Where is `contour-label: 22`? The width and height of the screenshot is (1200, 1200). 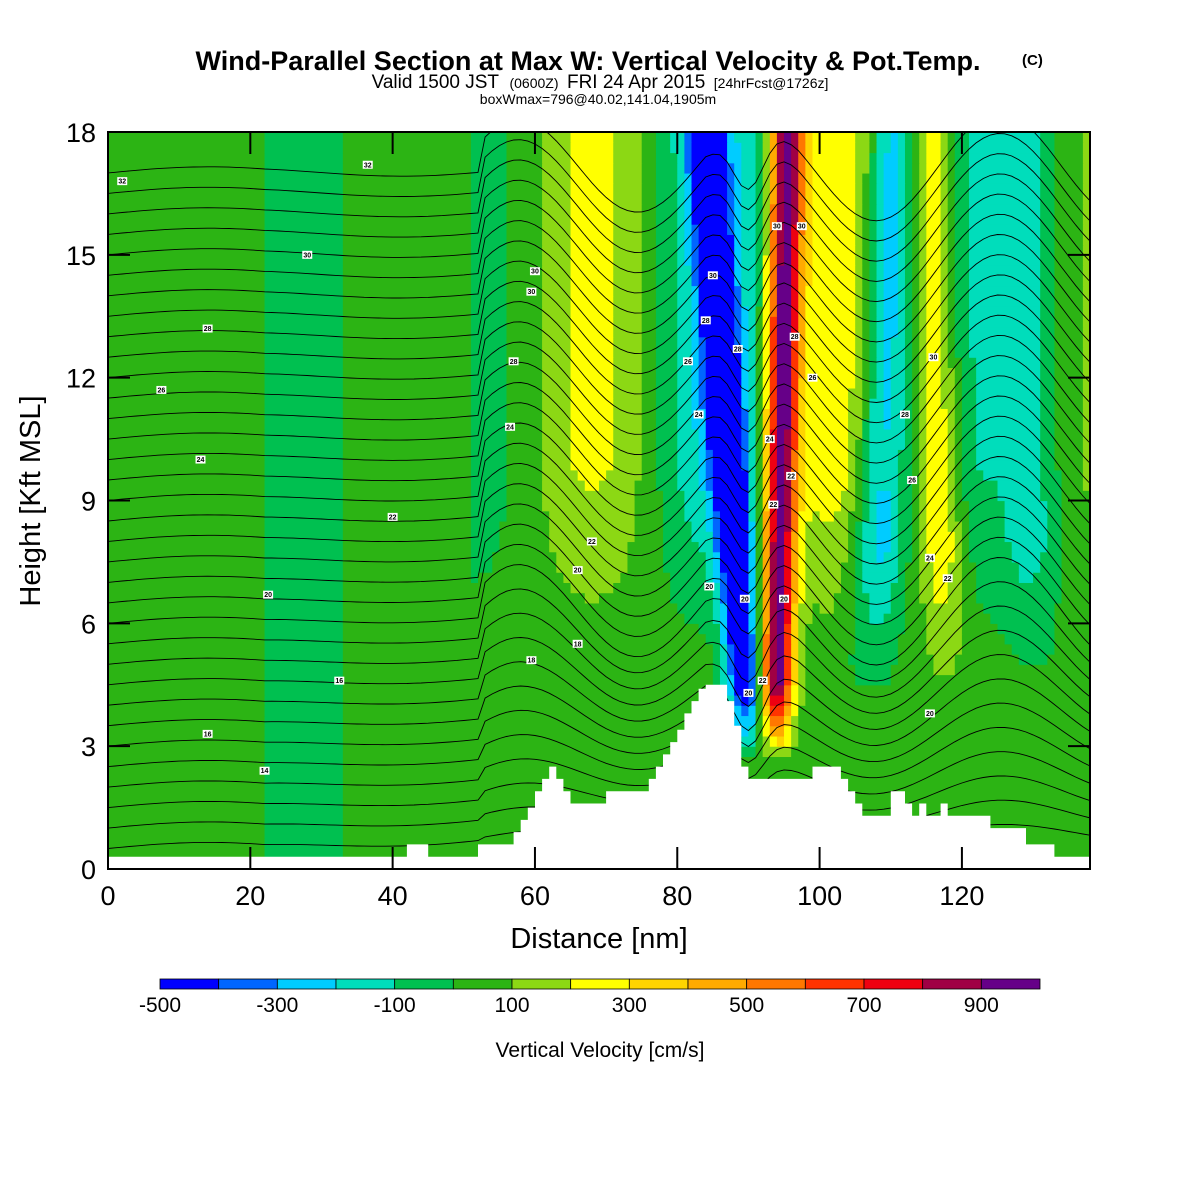
contour-label: 22 is located at coordinates (591, 541).